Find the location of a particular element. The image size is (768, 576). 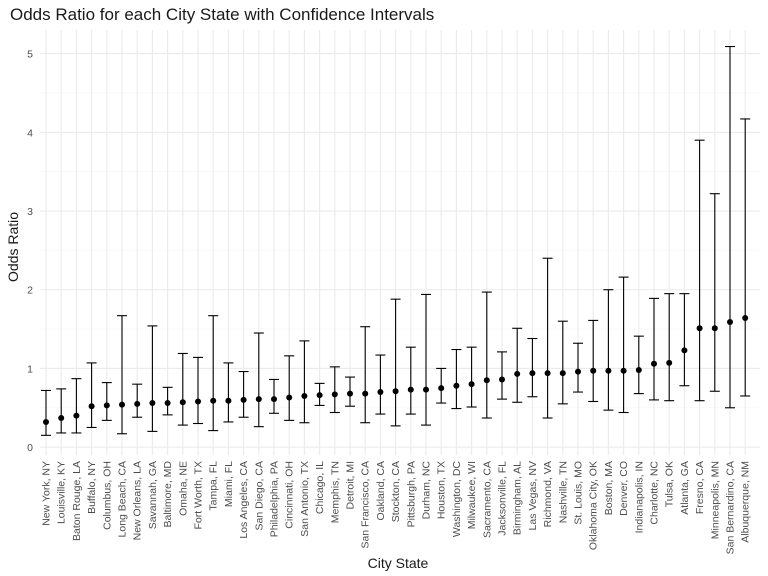

x-tick-label: Los Angeles, CA is located at coordinates (244, 500).